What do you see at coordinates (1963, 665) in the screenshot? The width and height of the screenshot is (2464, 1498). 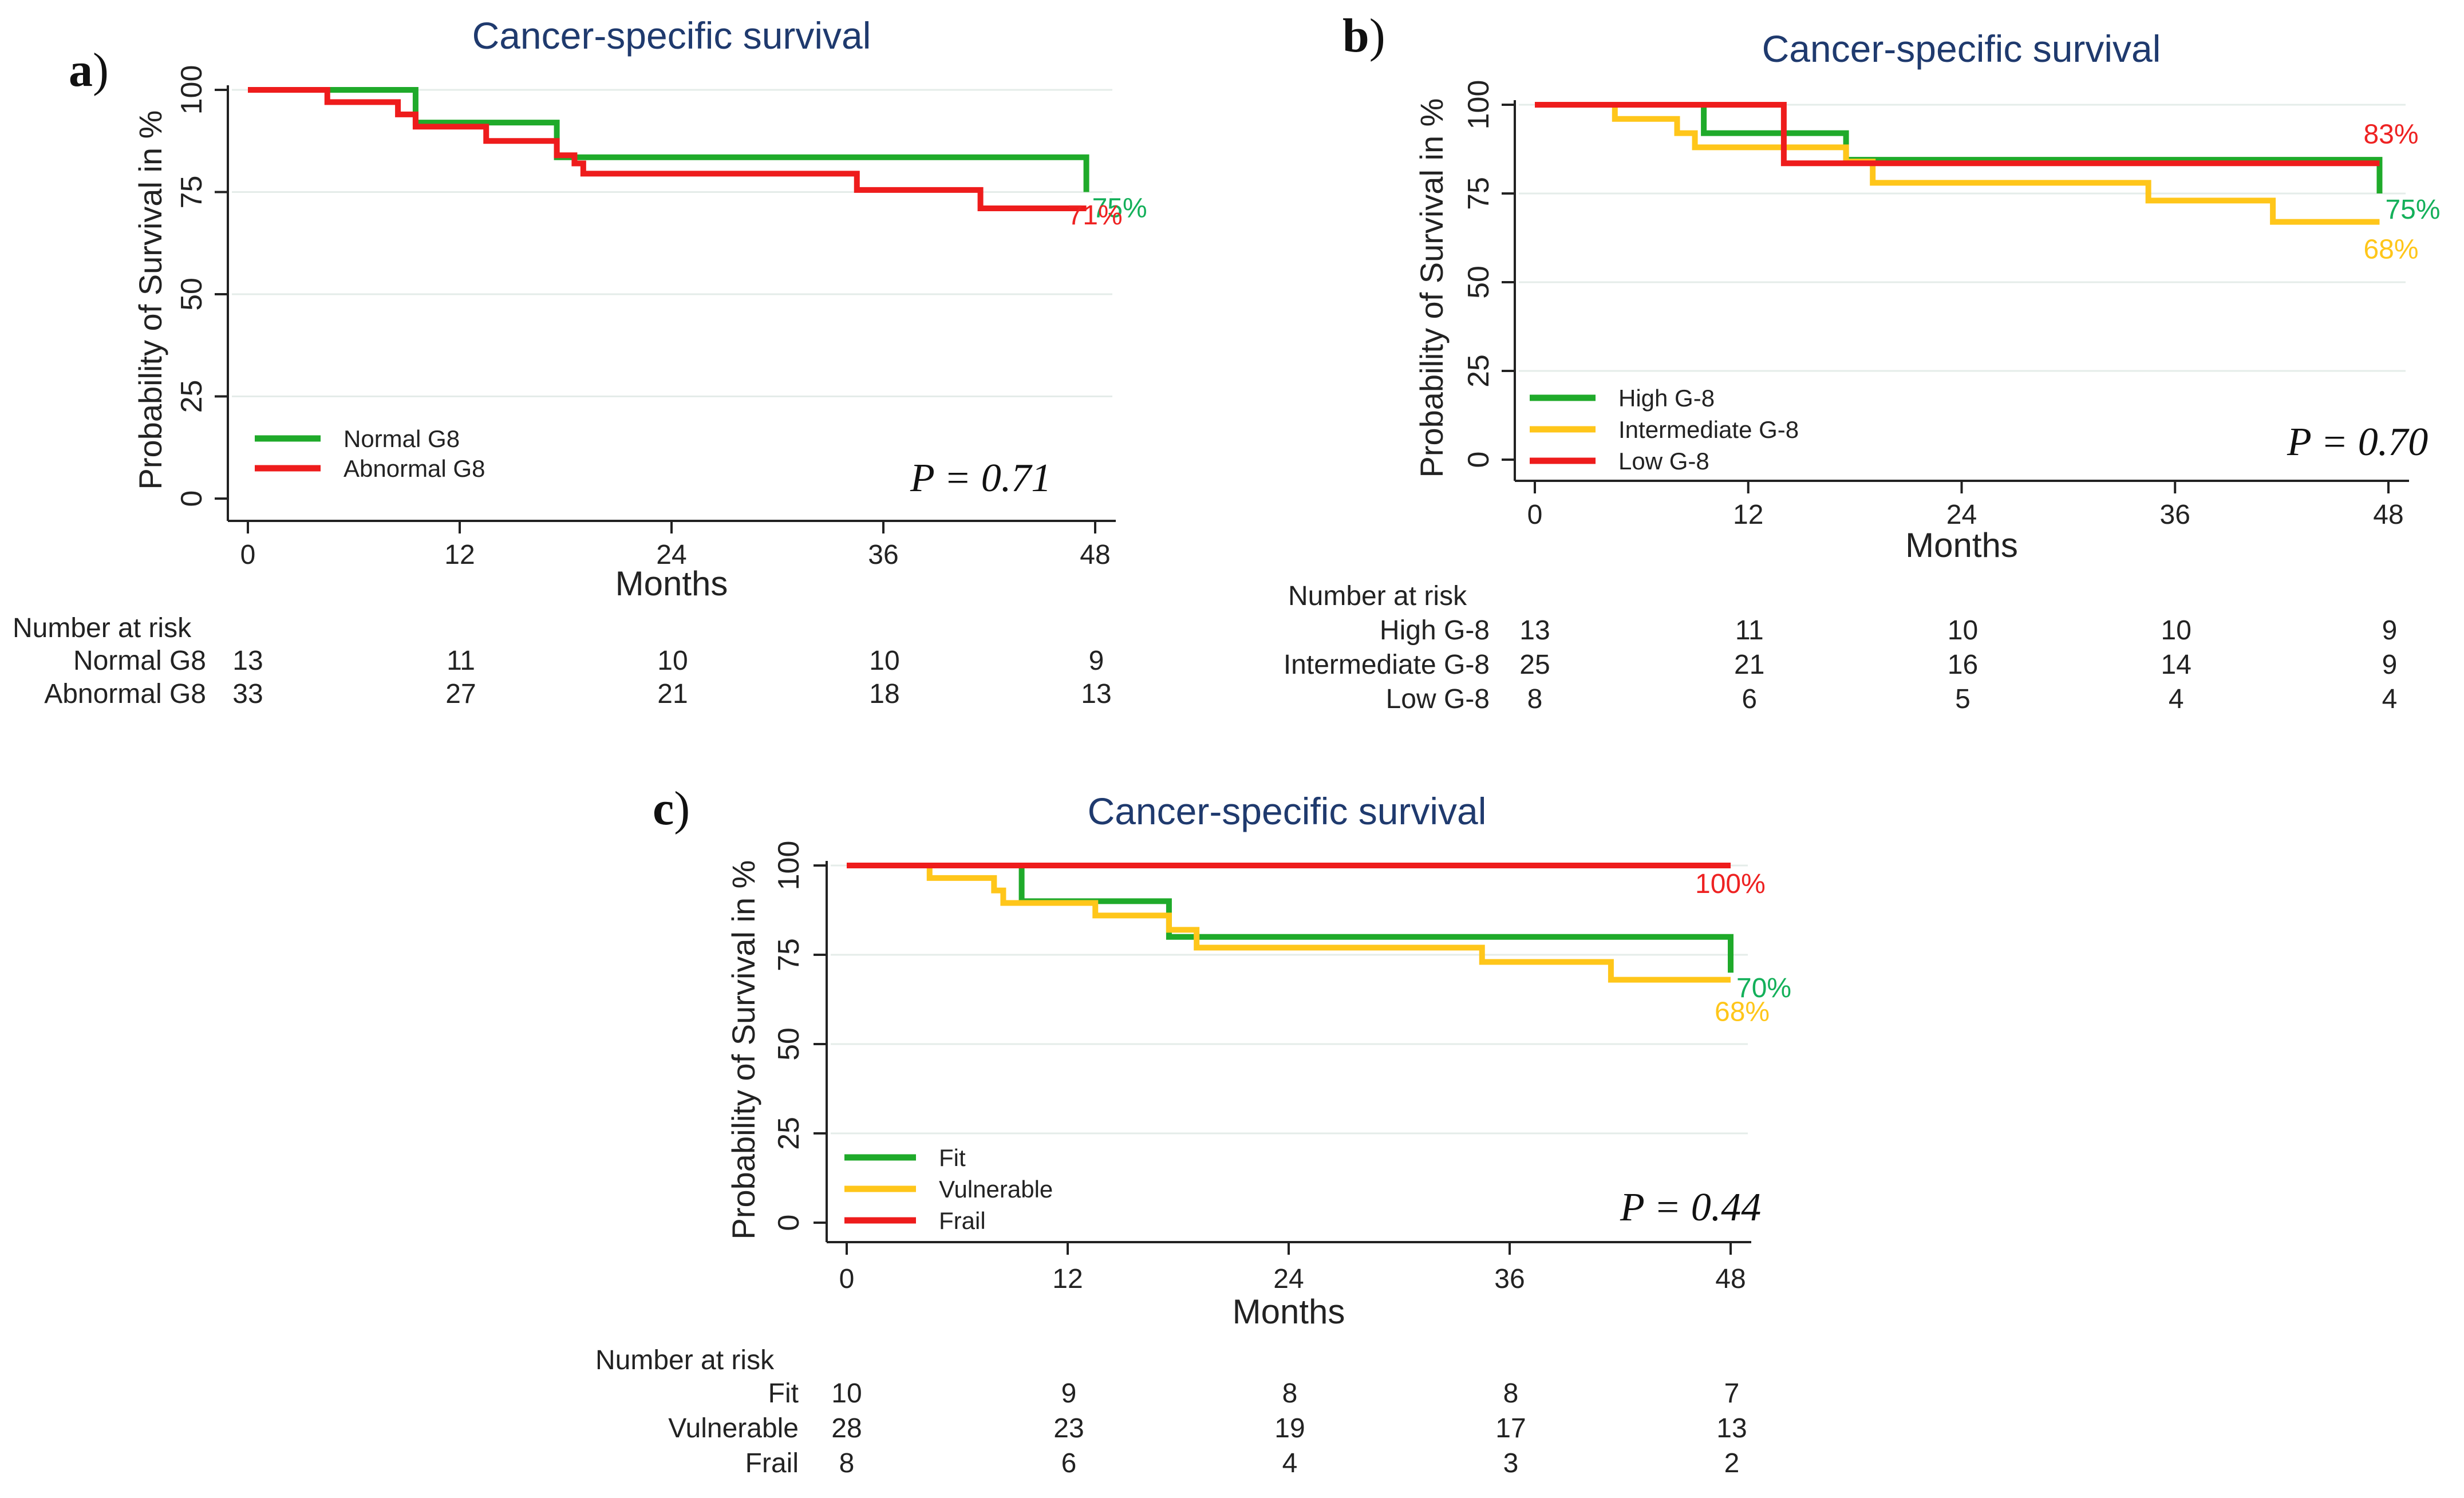 I see `risk-value: 16` at bounding box center [1963, 665].